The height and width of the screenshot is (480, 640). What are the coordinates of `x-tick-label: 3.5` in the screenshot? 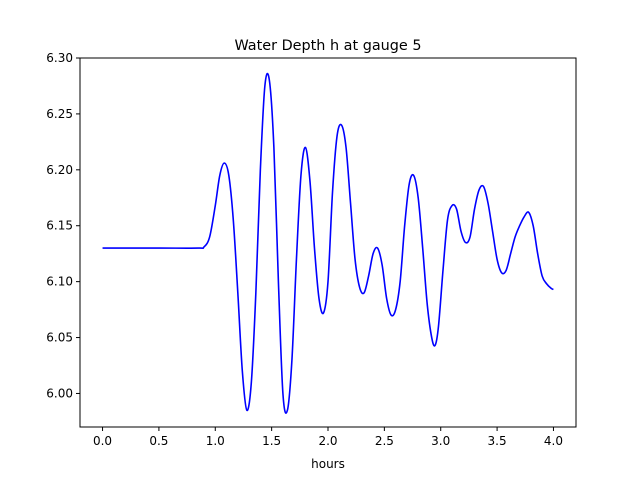 It's located at (497, 441).